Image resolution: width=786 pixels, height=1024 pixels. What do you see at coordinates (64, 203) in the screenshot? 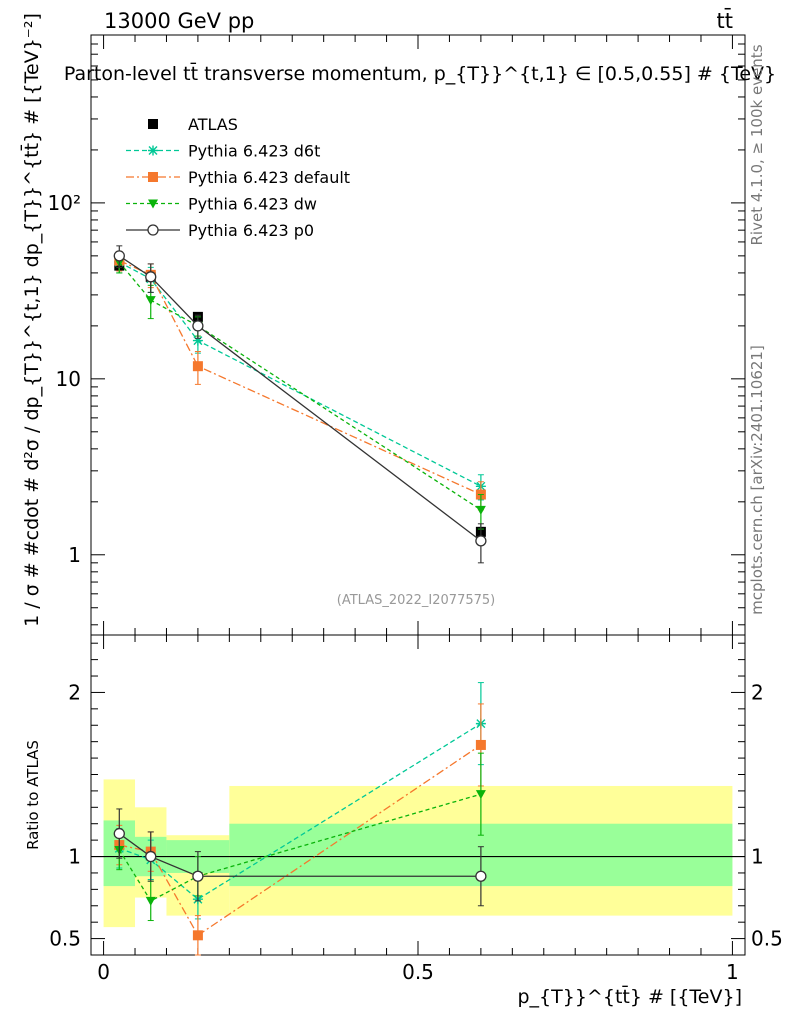
I see `main-y-tick-label: 10²` at bounding box center [64, 203].